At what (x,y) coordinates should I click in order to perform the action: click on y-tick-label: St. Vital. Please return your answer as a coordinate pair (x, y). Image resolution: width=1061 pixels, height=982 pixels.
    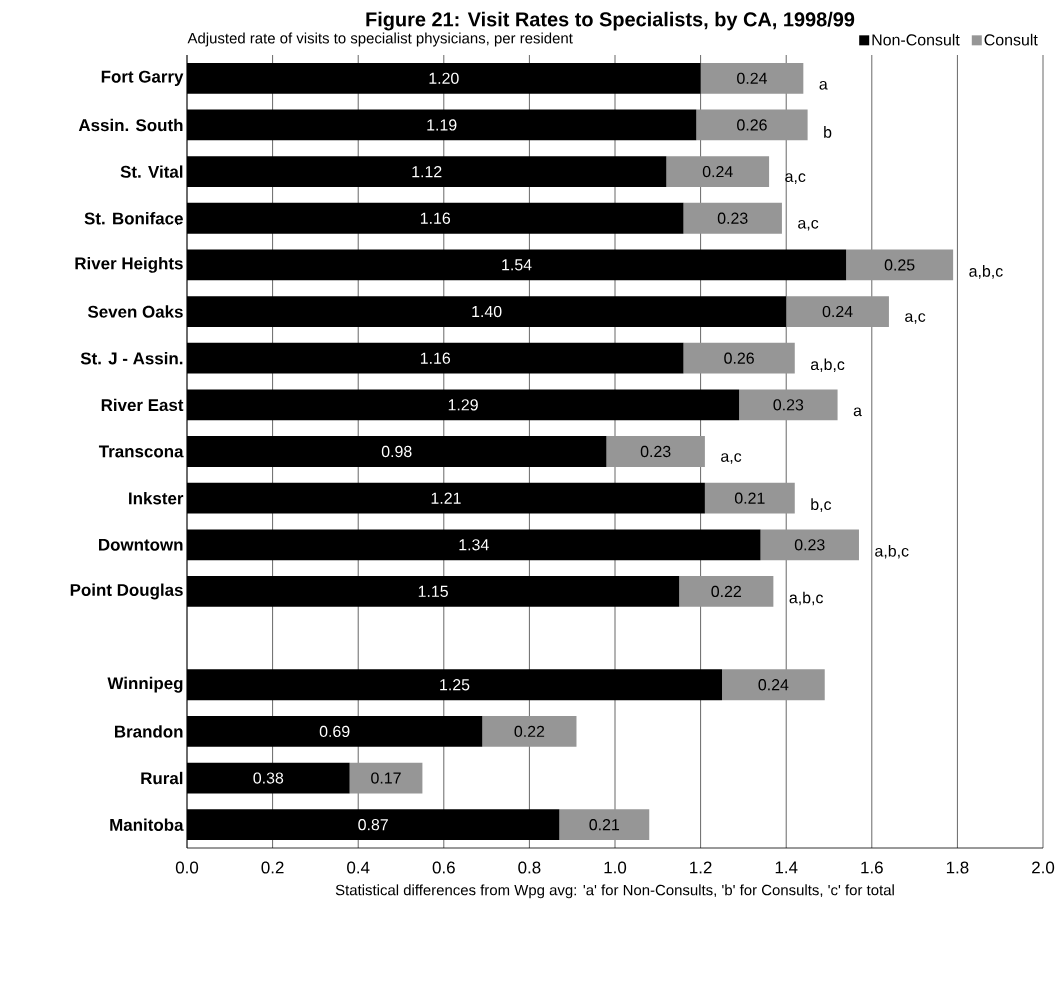
    Looking at the image, I should click on (151, 171).